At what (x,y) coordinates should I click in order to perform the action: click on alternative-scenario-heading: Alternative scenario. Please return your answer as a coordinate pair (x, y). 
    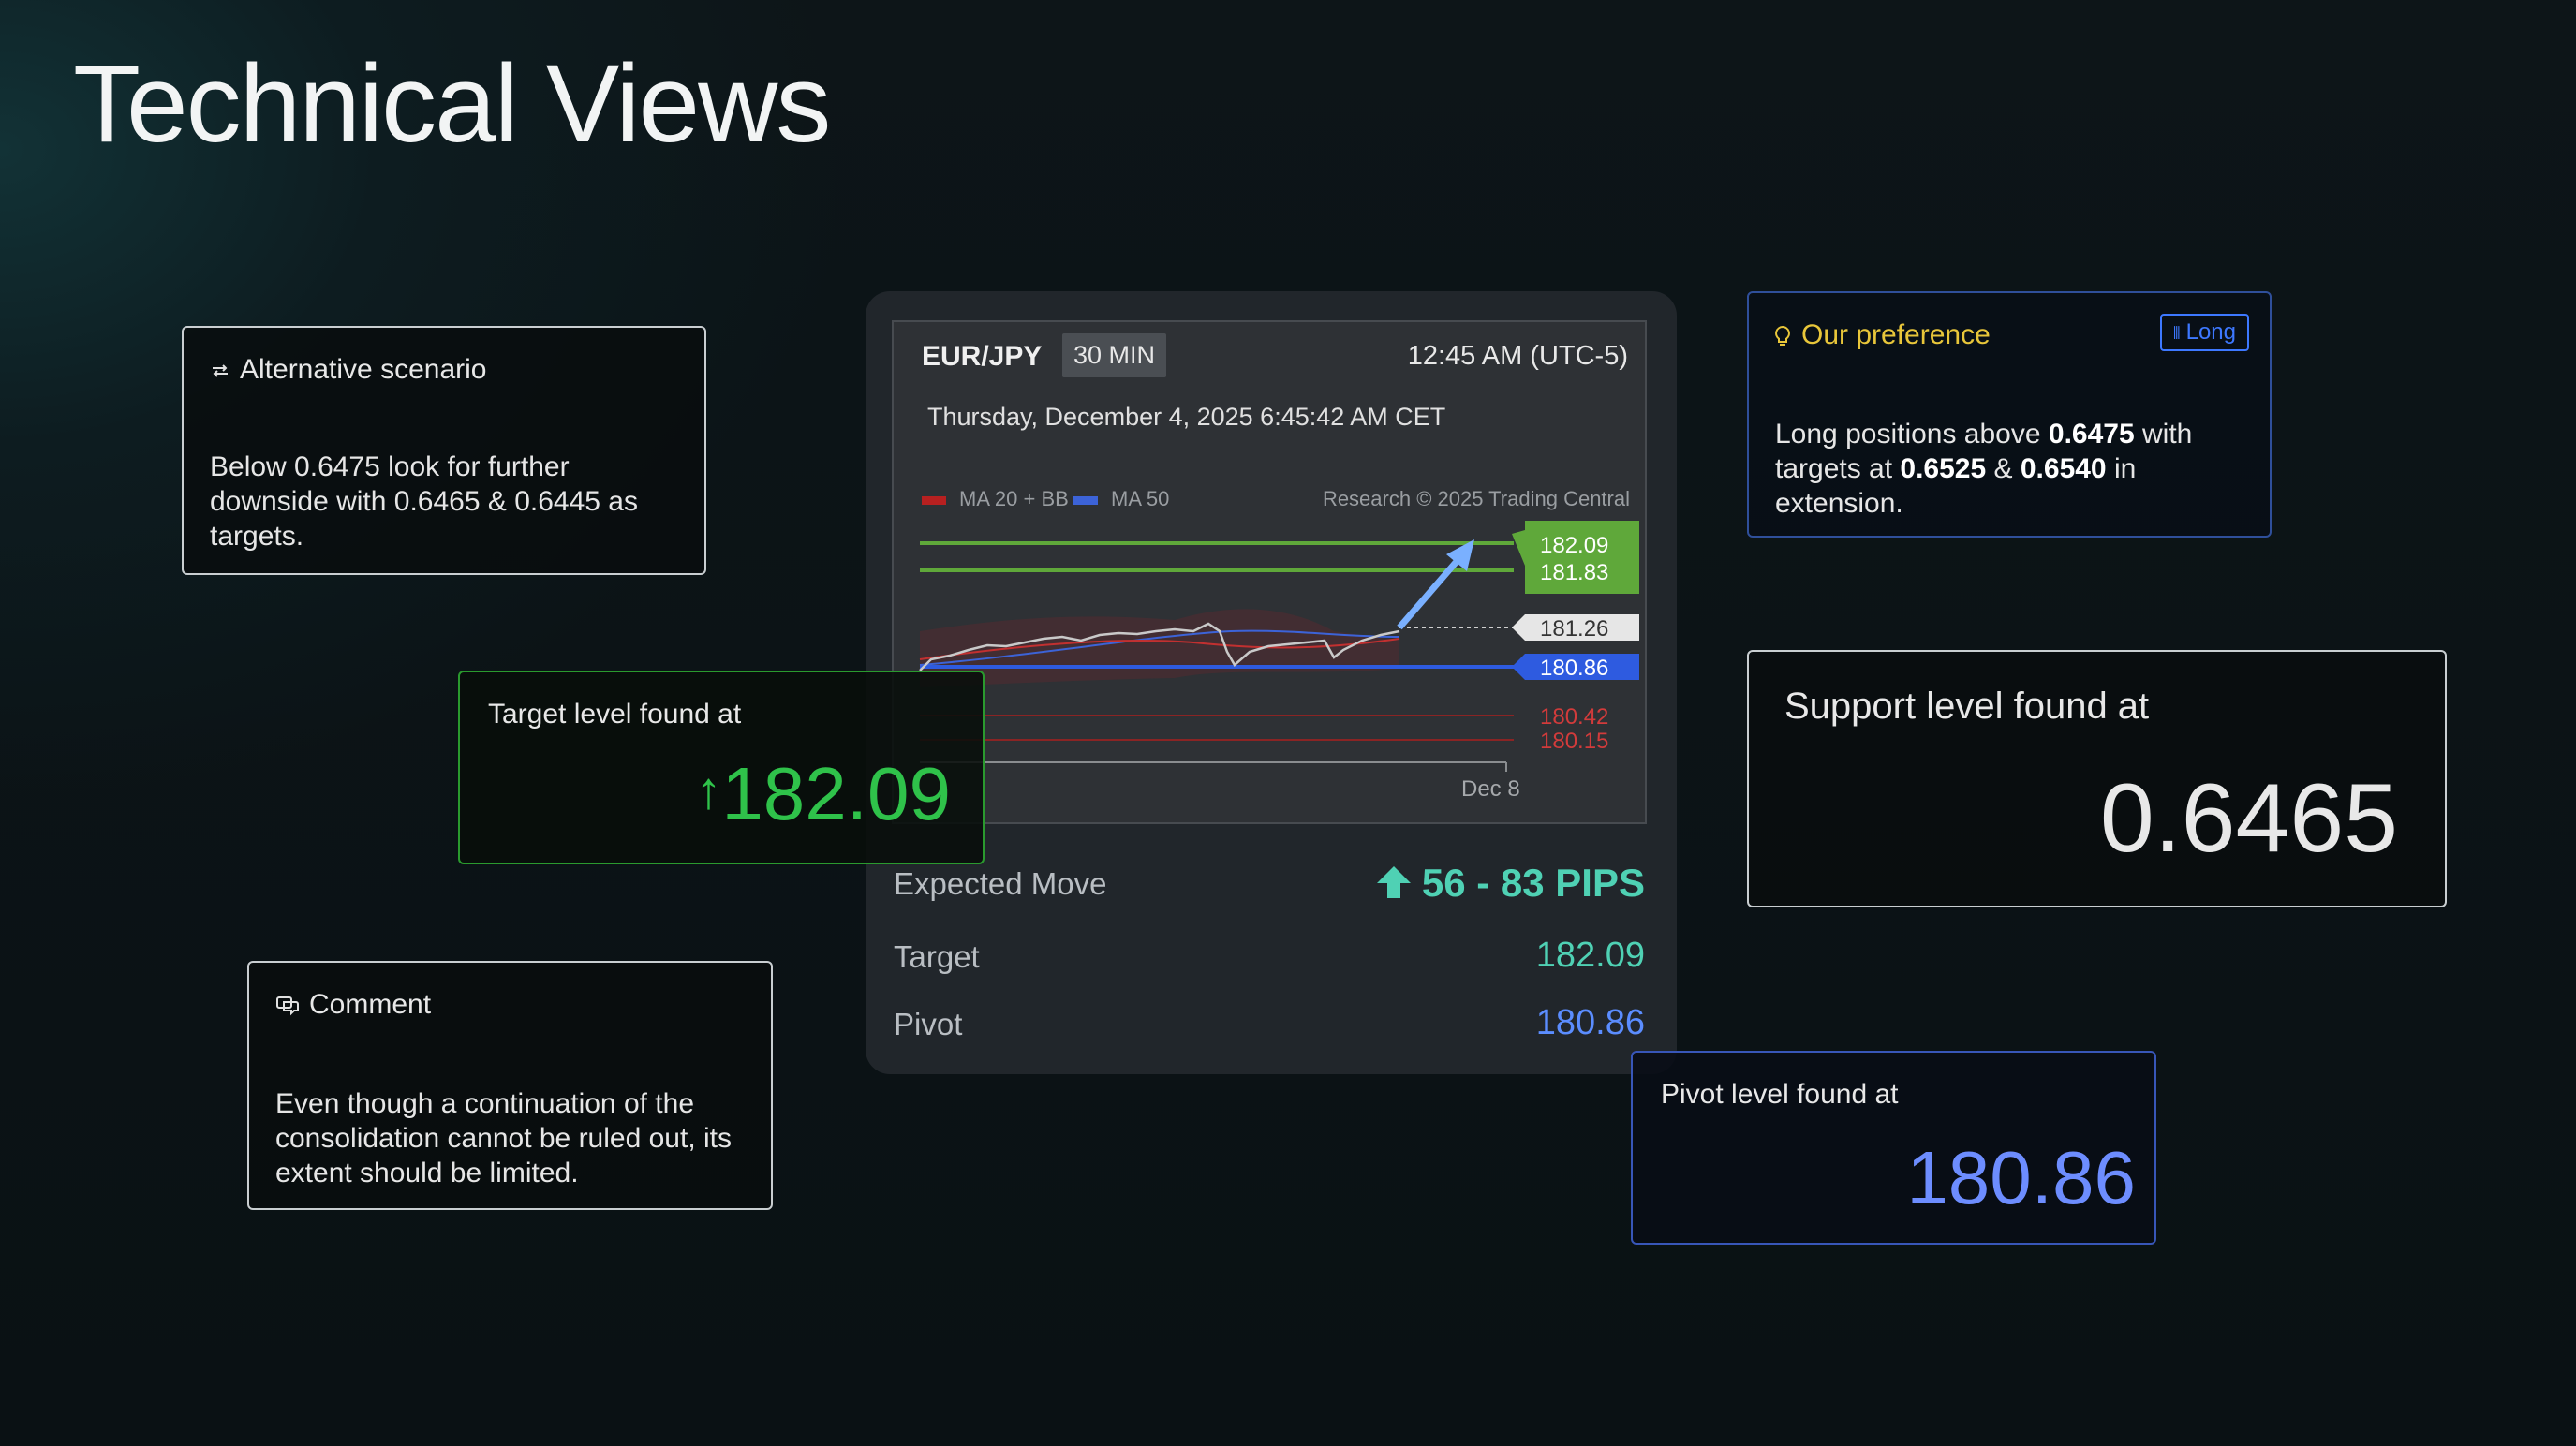
    Looking at the image, I should click on (348, 370).